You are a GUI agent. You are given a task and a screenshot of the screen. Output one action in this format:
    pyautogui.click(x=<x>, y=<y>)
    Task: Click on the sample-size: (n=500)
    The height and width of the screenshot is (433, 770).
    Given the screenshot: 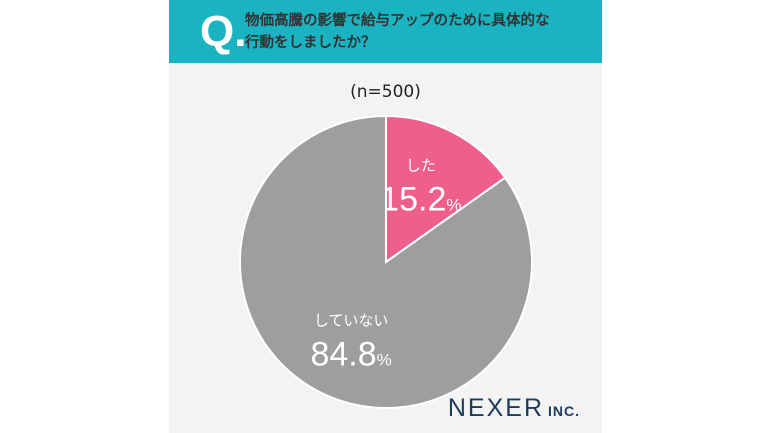 What is the action you would take?
    pyautogui.click(x=385, y=92)
    